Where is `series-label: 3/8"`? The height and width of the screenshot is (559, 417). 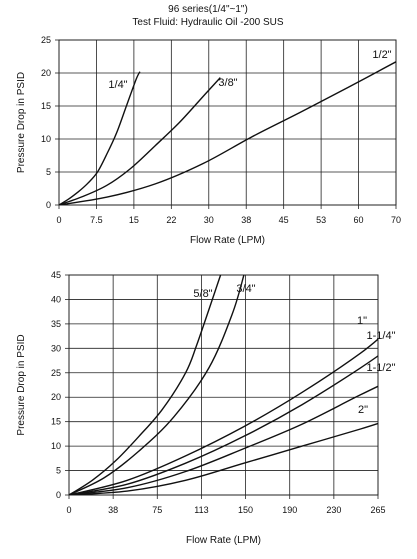 series-label: 3/8" is located at coordinates (227, 83).